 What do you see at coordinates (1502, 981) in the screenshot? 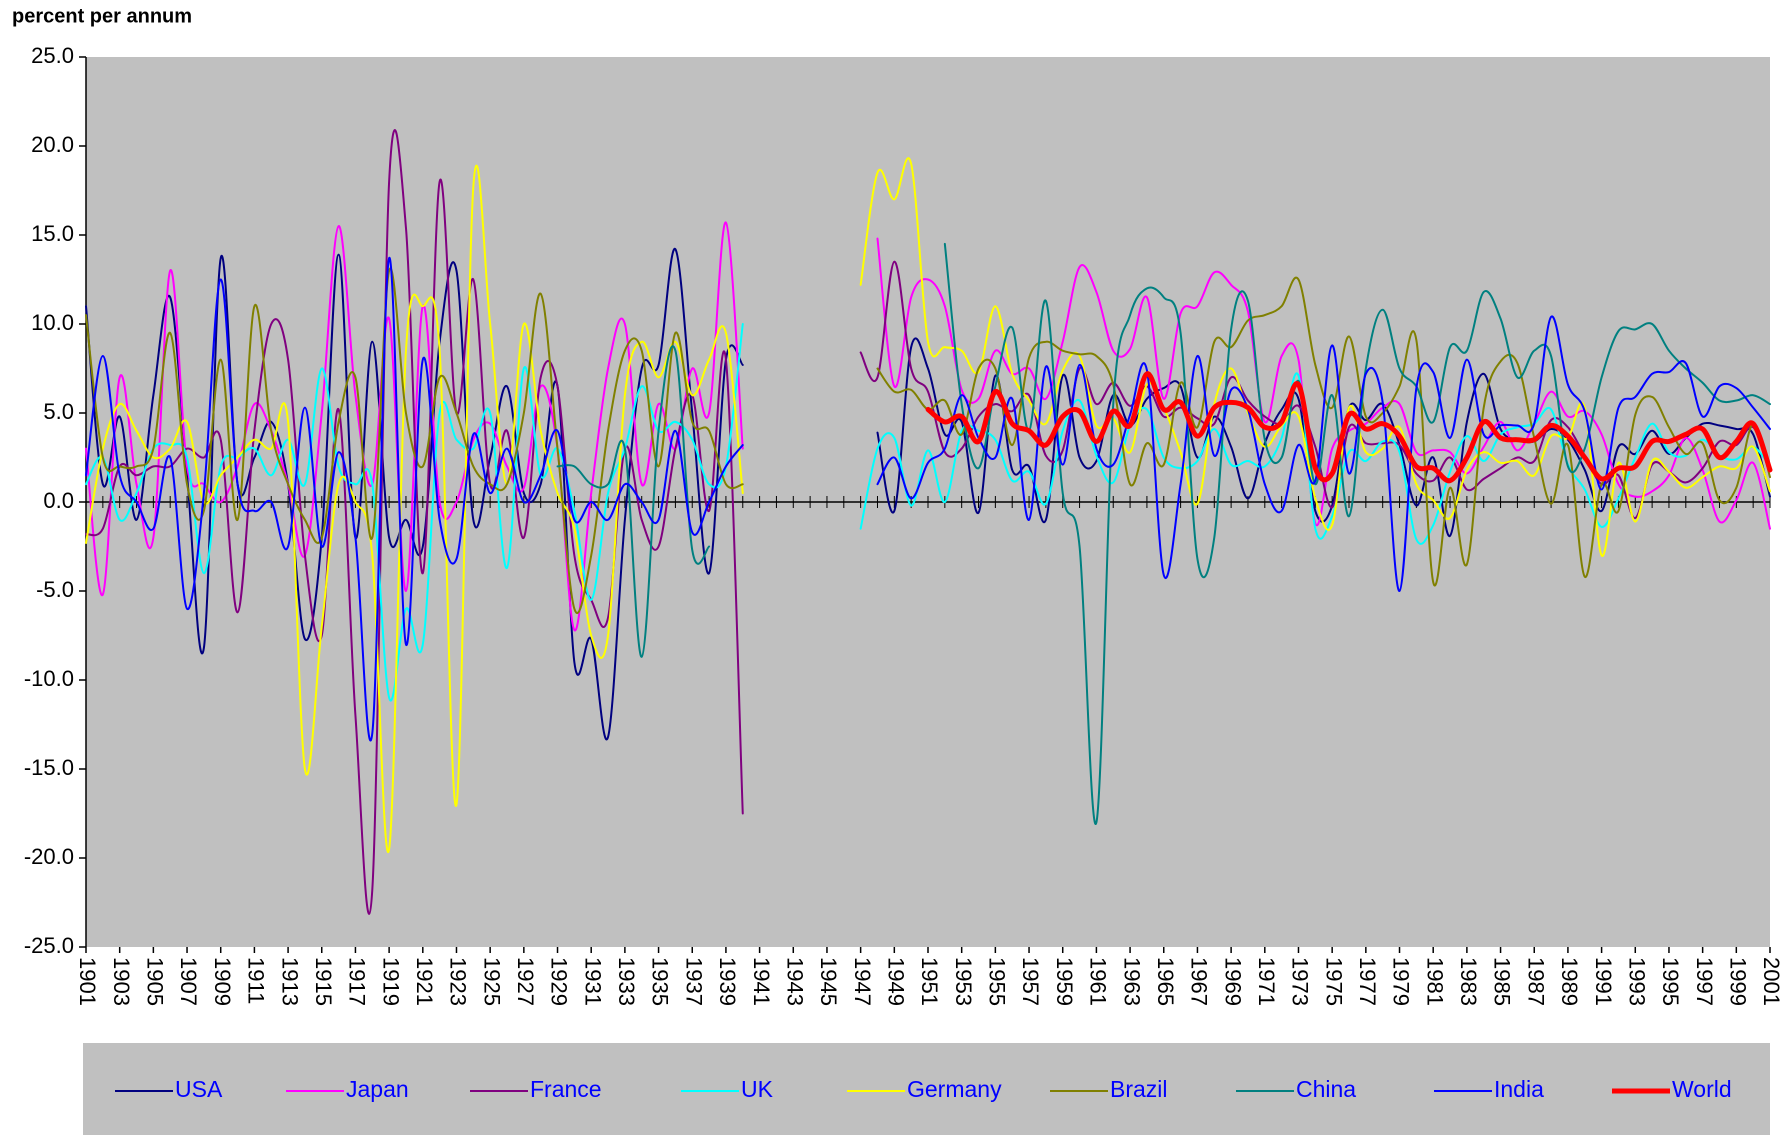
I see `x-tick-label: 1985` at bounding box center [1502, 981].